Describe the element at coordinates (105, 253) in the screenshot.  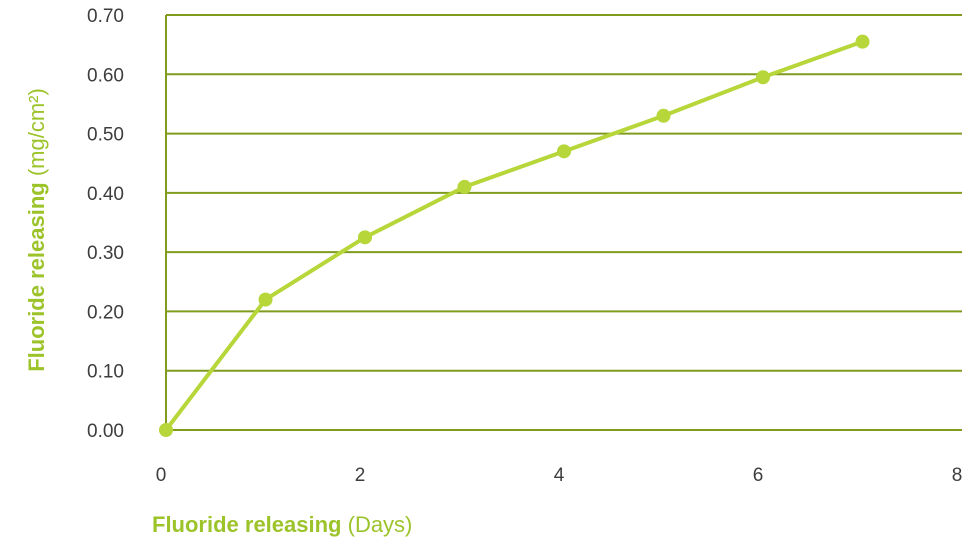
I see `y-tick-label: 0.30` at that location.